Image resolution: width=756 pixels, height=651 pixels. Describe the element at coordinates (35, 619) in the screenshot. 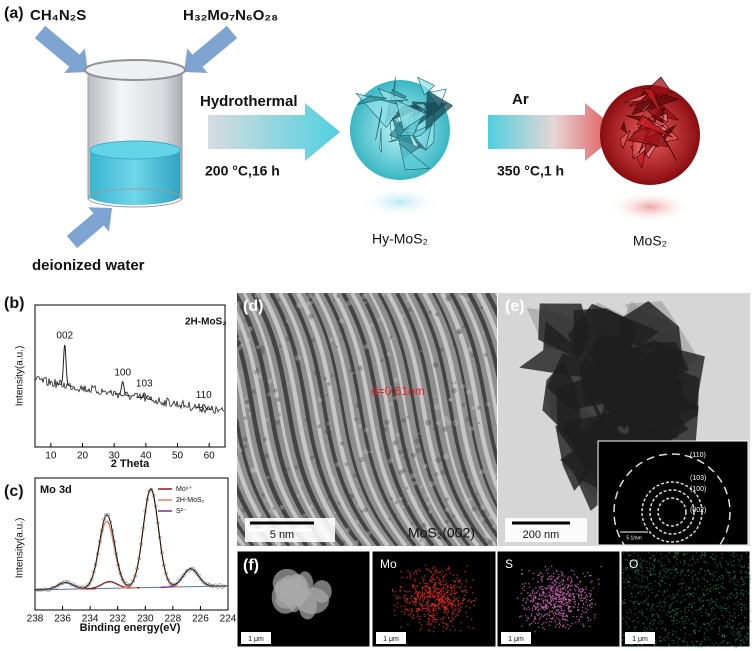

I see `x-tick-label: 238` at that location.